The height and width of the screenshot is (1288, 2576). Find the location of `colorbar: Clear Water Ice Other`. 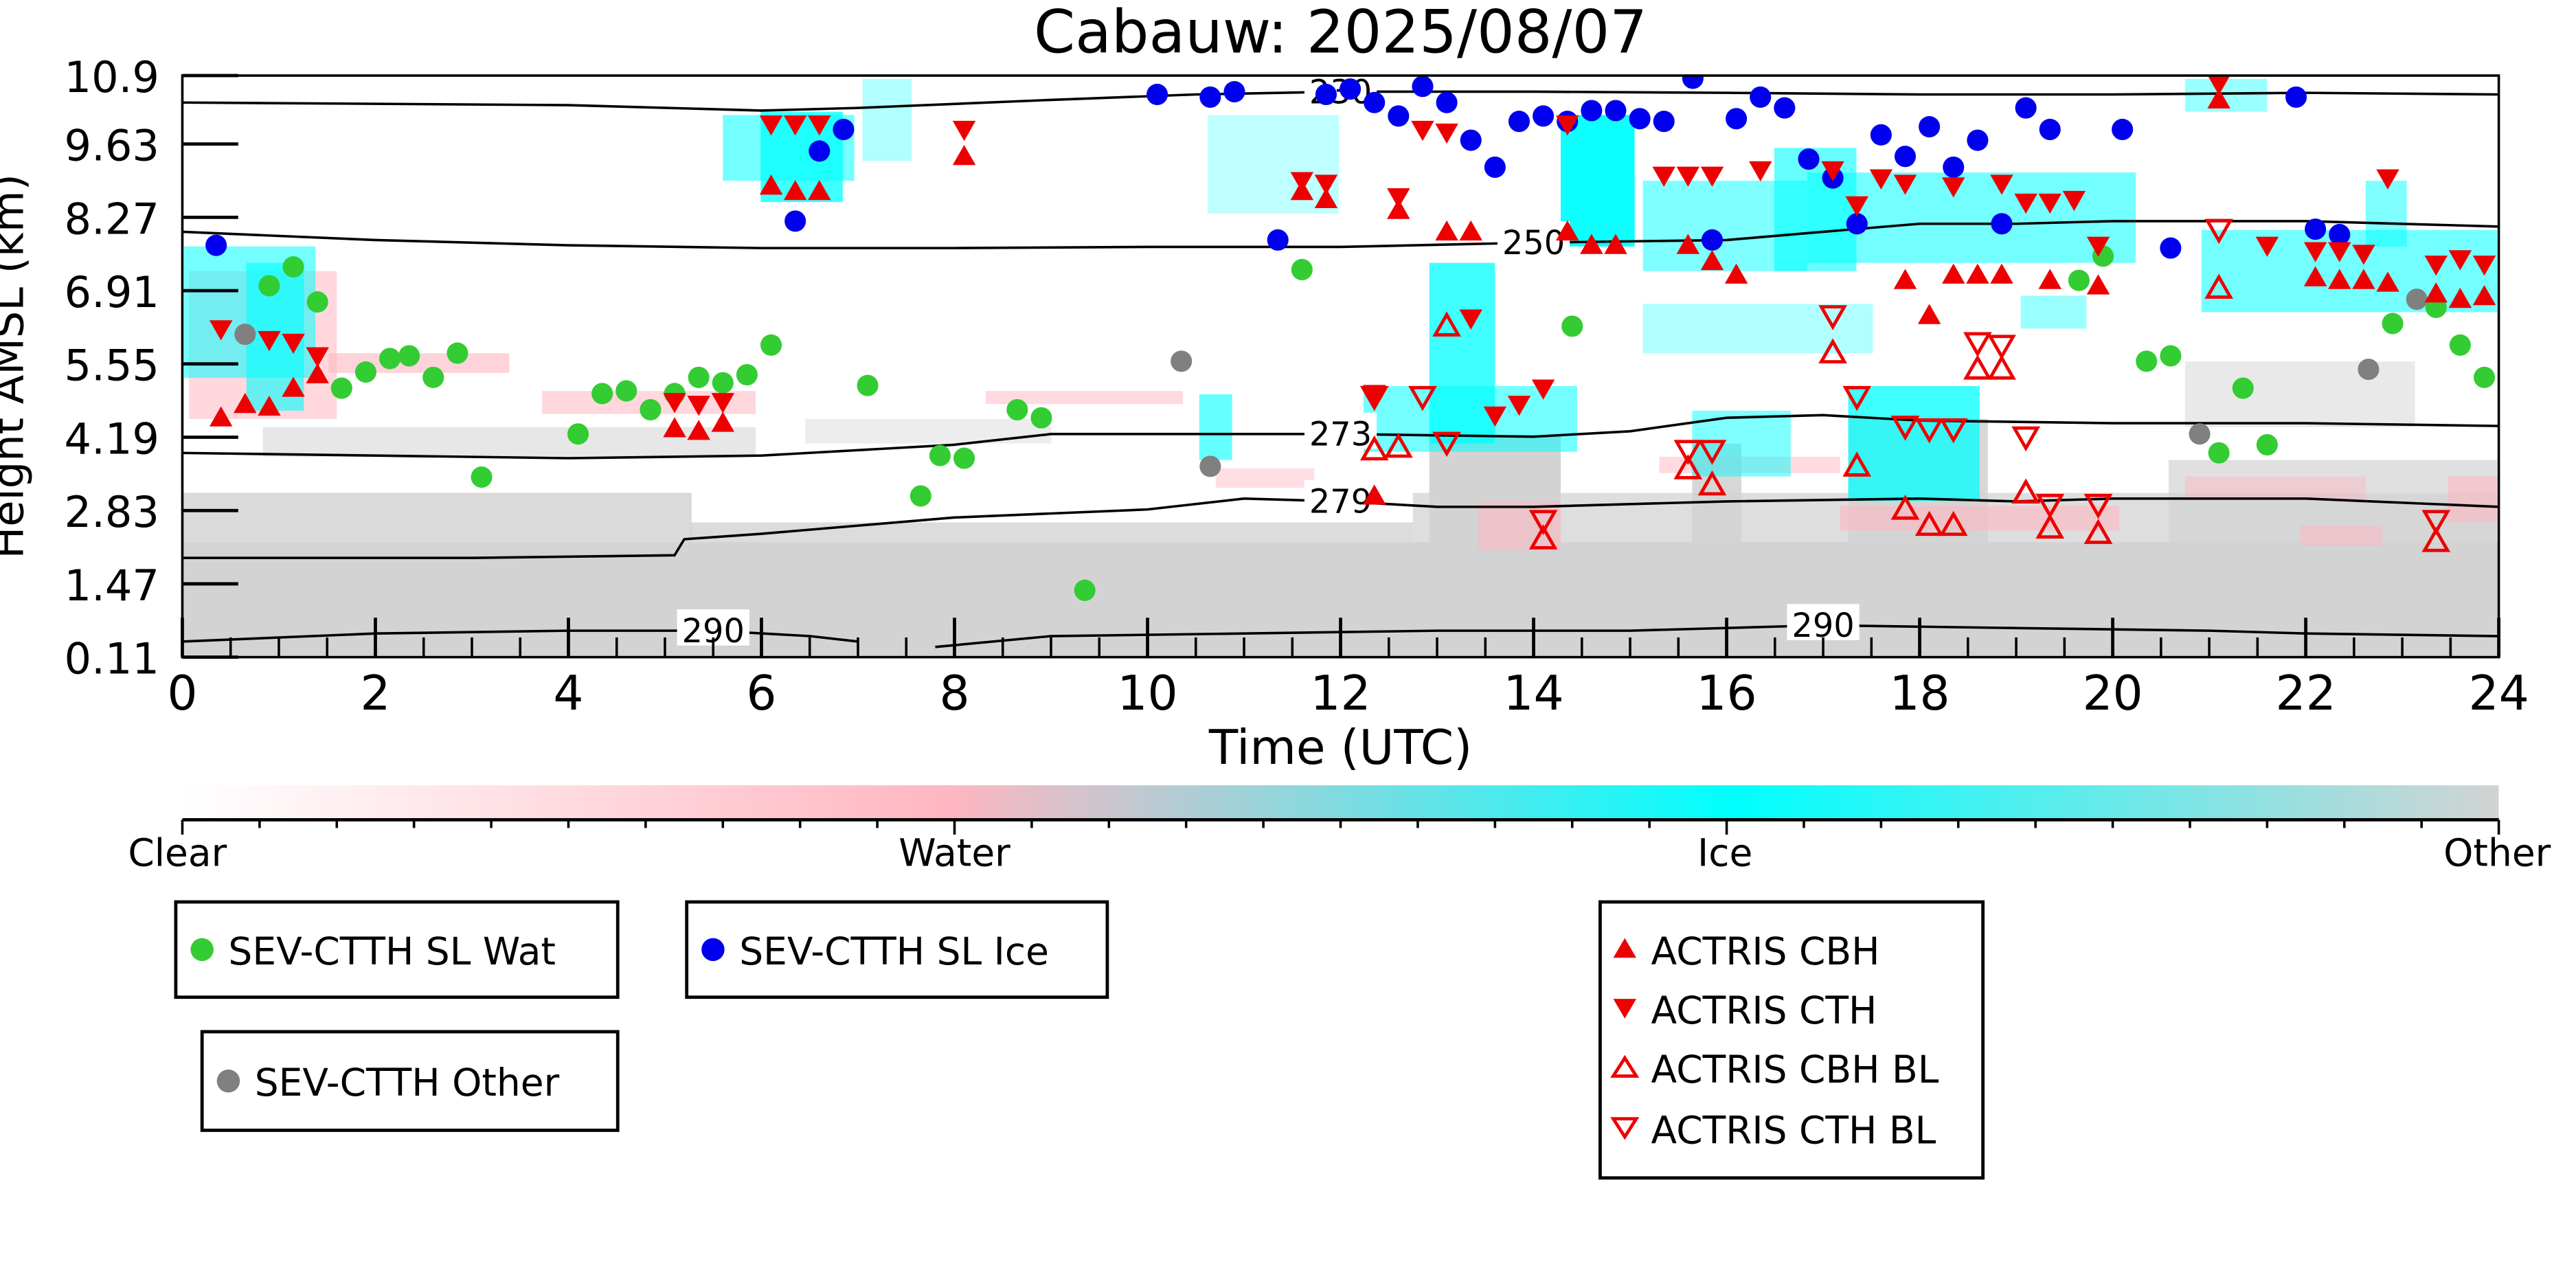

colorbar: Clear Water Ice Other is located at coordinates (1339, 829).